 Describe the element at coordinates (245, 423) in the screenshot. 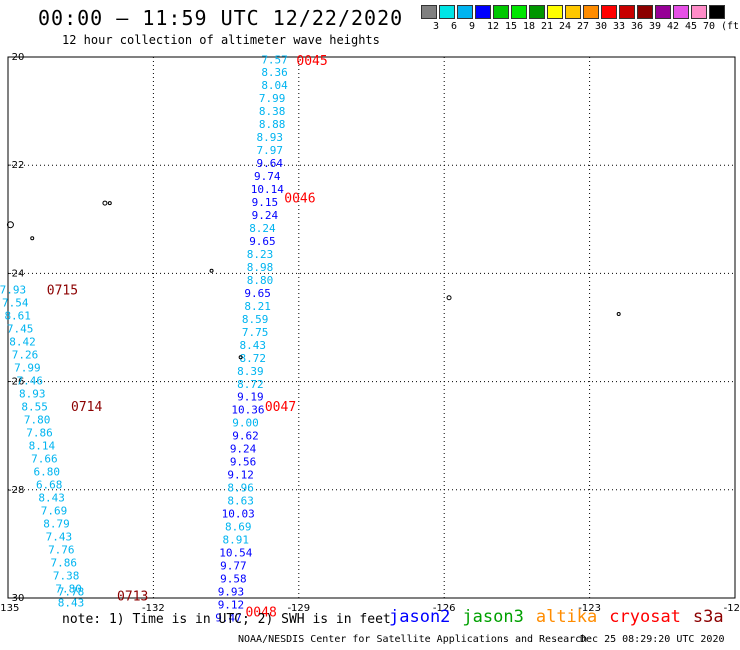

I see `swh-value: 9.00` at that location.